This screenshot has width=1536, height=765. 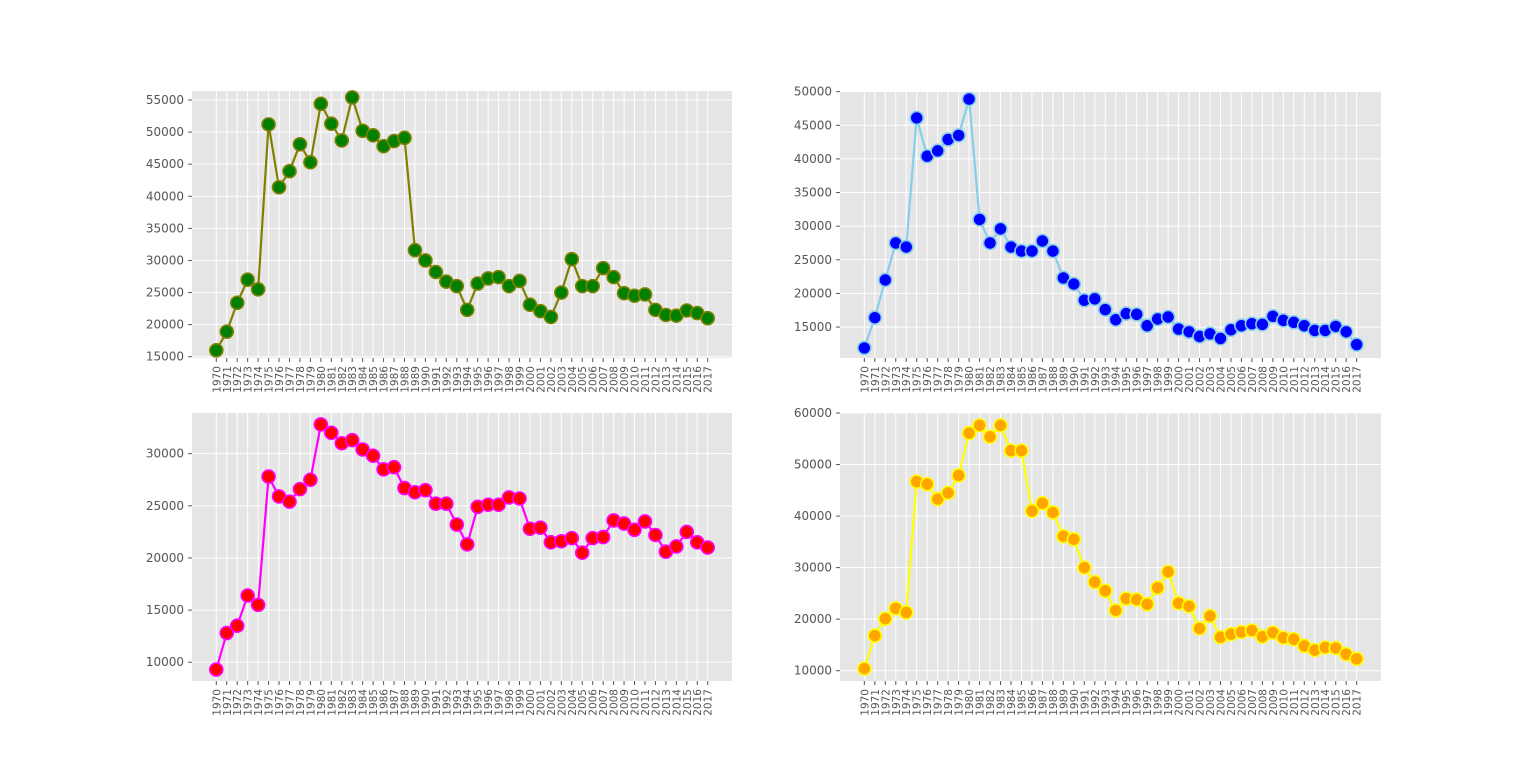 I want to click on x-tick-label: 1977, so click(x=939, y=379).